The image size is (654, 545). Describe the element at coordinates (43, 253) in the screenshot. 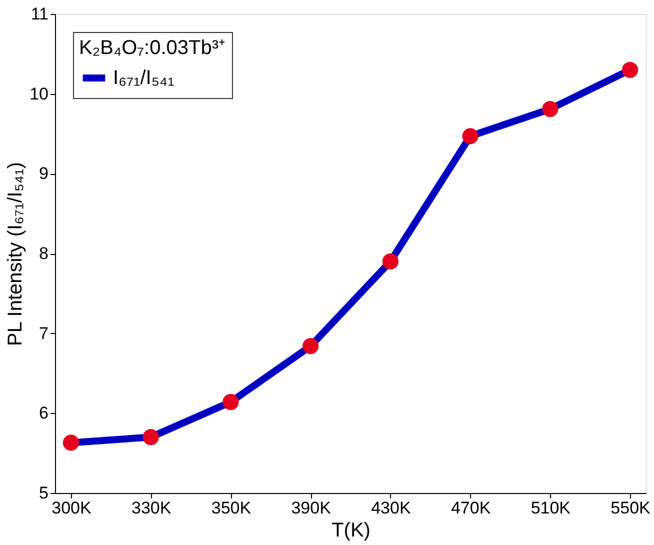

I see `y-tick-label: 8` at that location.